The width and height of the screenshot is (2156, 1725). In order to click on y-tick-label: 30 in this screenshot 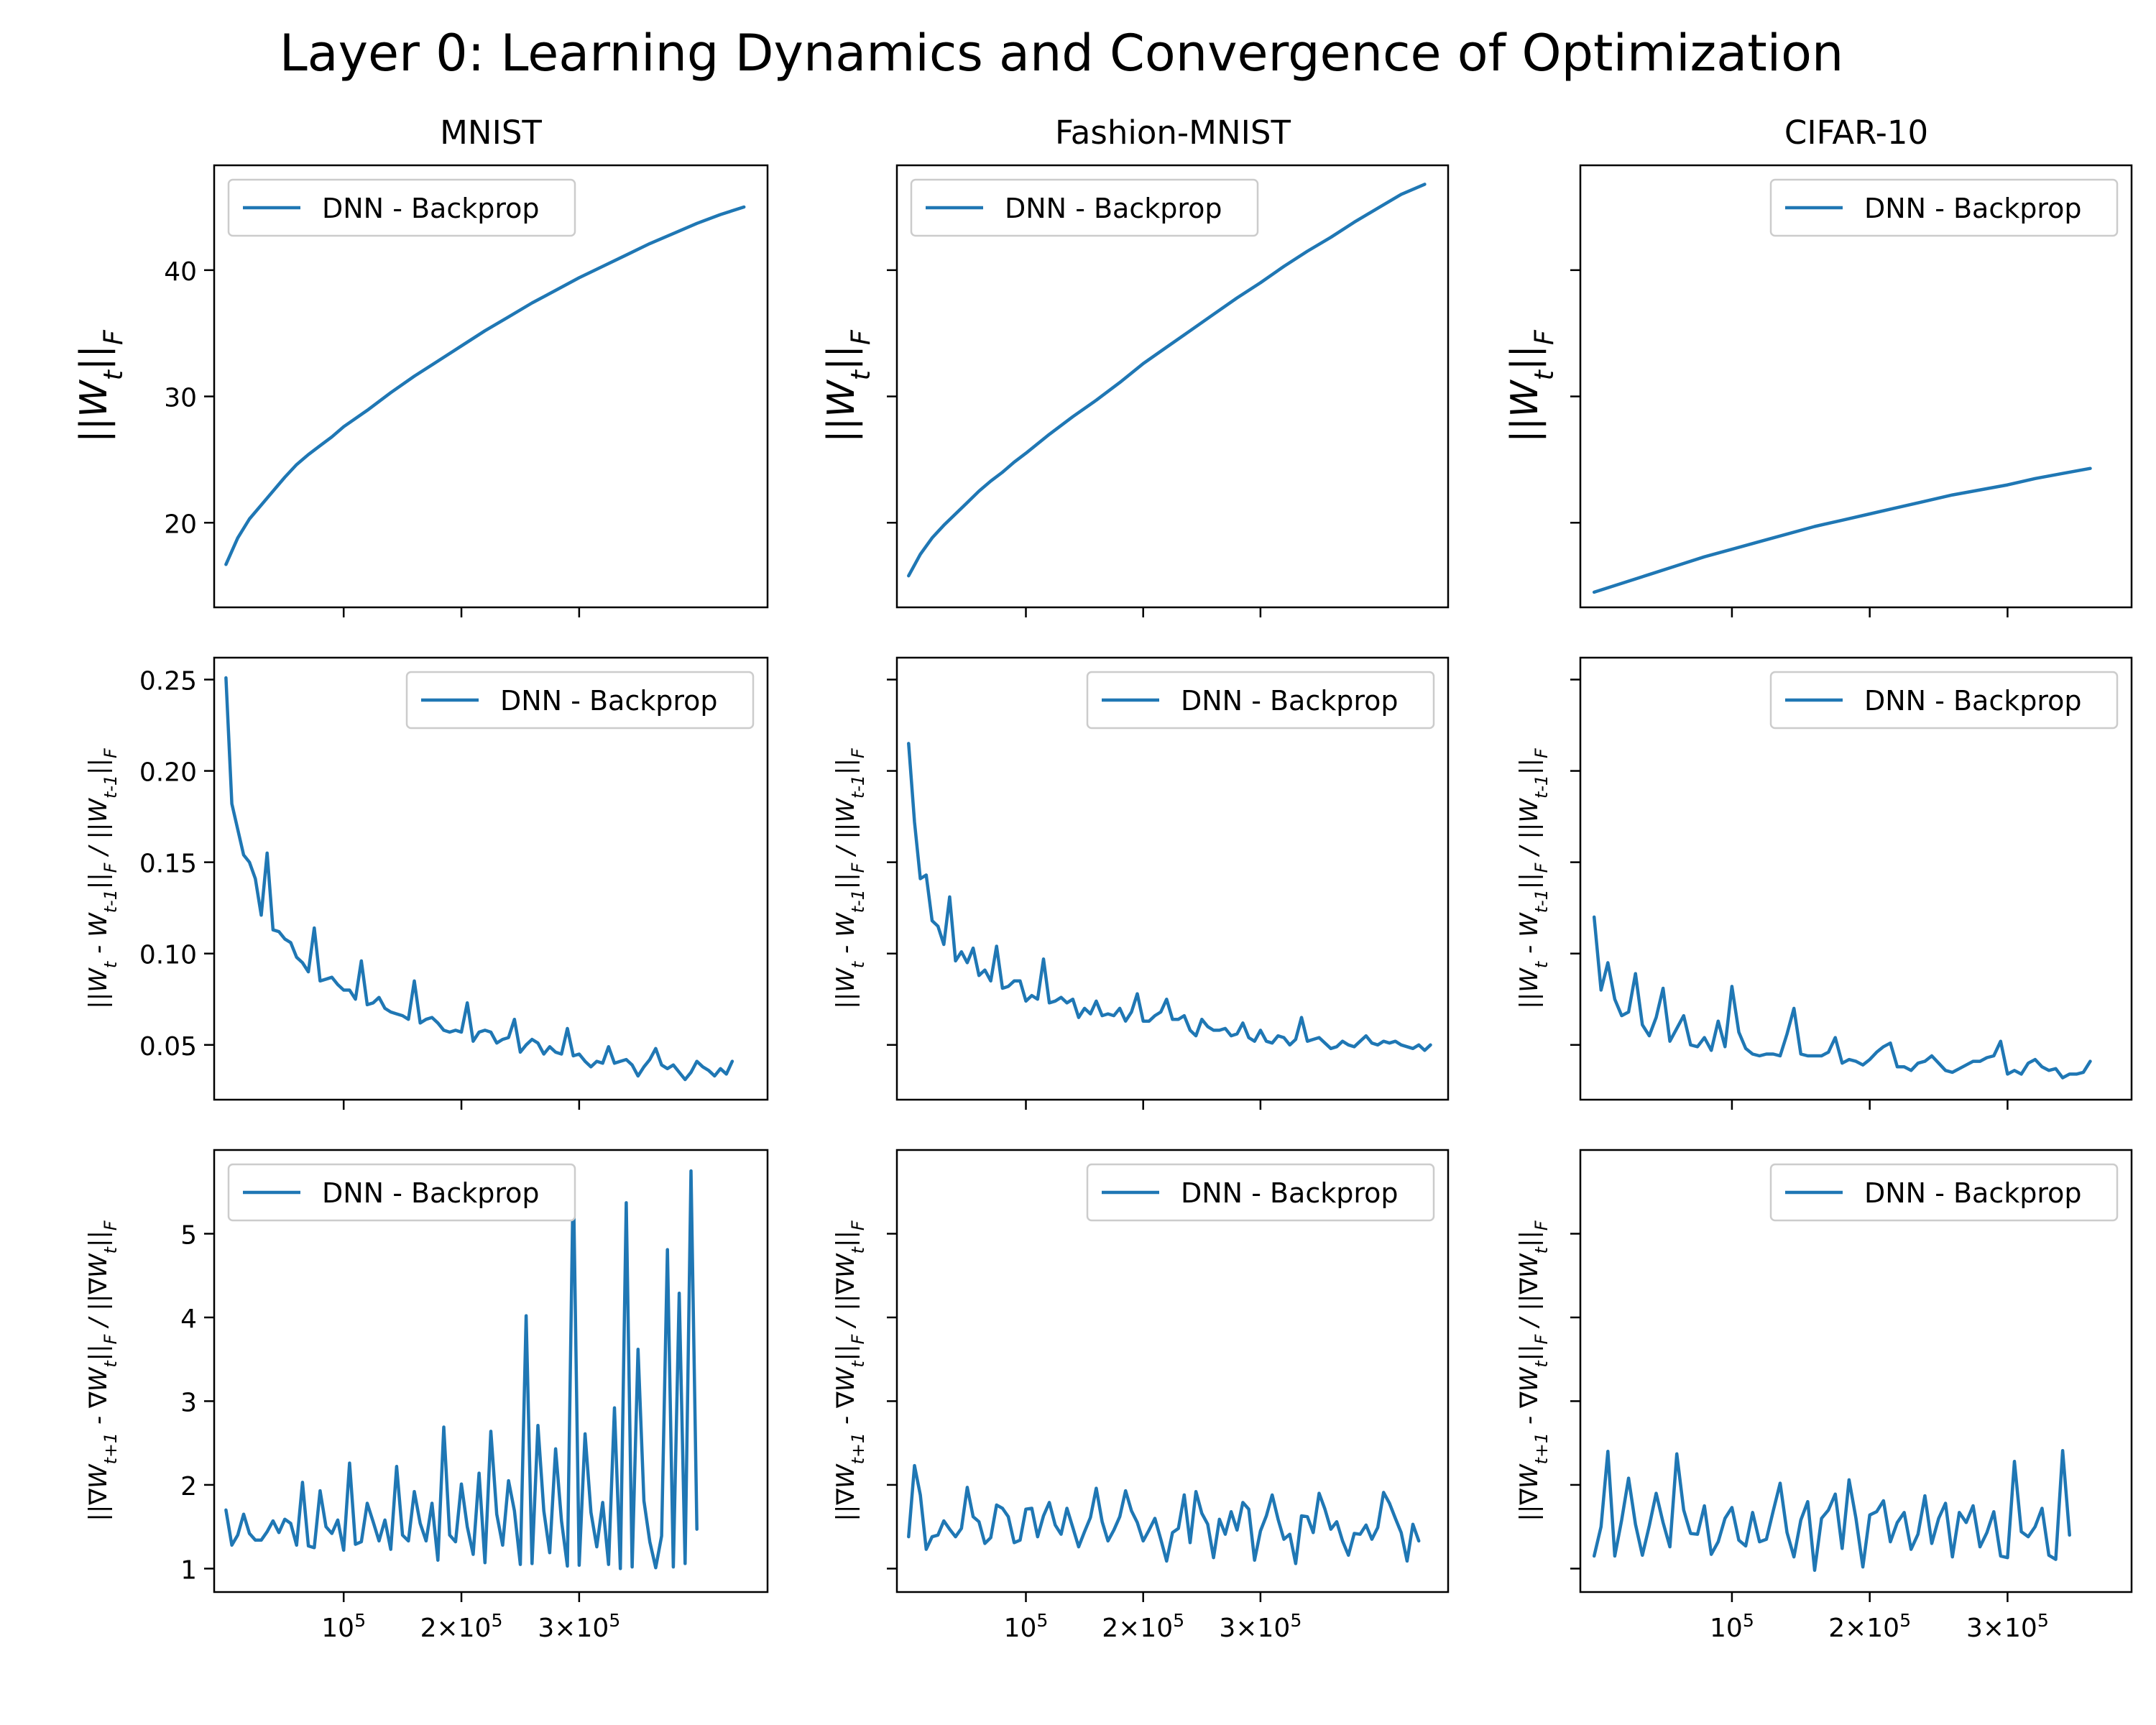, I will do `click(180, 398)`.